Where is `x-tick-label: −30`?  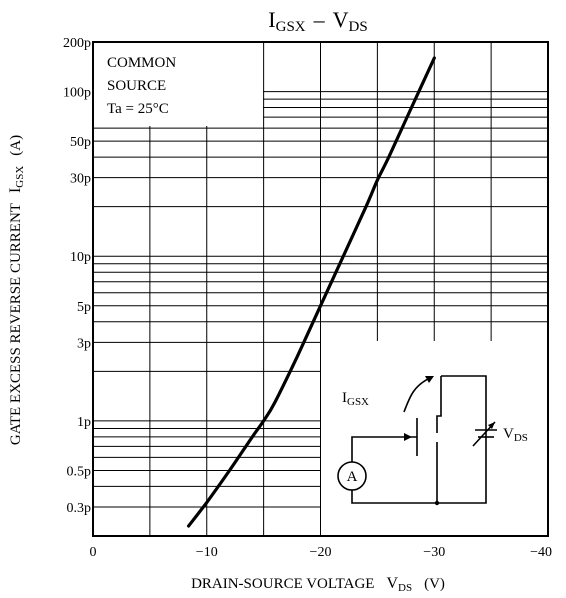
x-tick-label: −30 is located at coordinates (434, 552).